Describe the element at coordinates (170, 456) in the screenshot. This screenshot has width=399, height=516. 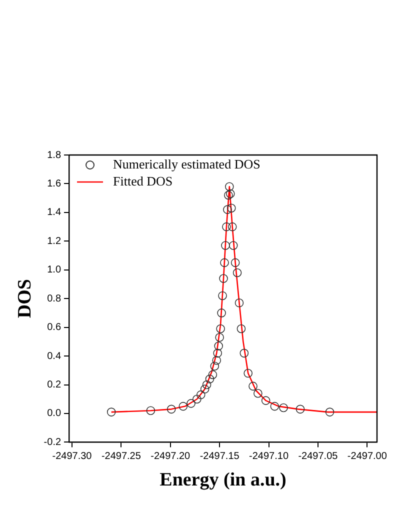
I see `x-tick-label: -2497.20` at that location.